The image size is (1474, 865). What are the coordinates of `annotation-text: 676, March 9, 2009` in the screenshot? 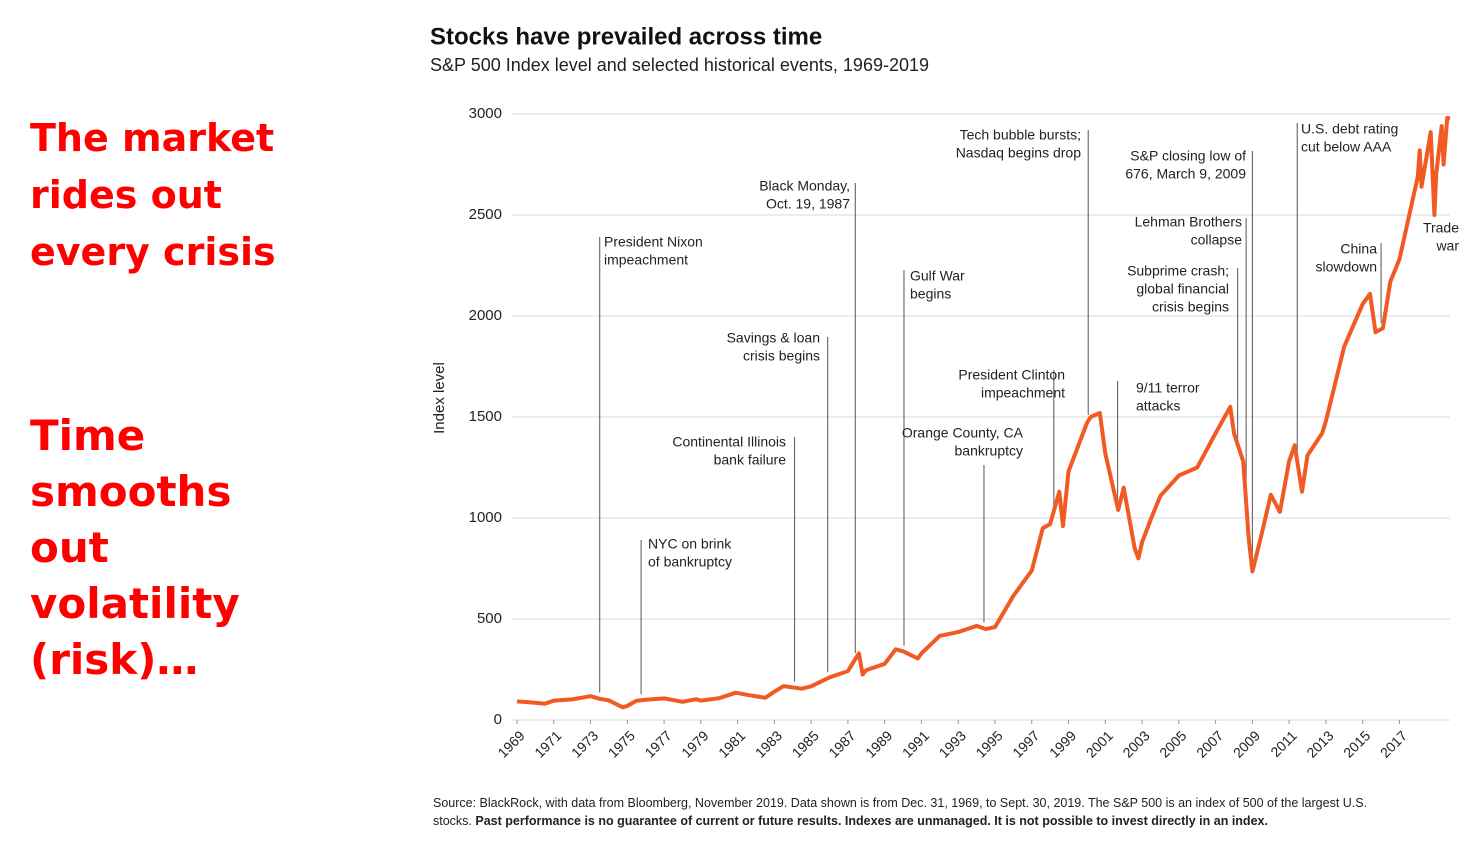 It's located at (1185, 174).